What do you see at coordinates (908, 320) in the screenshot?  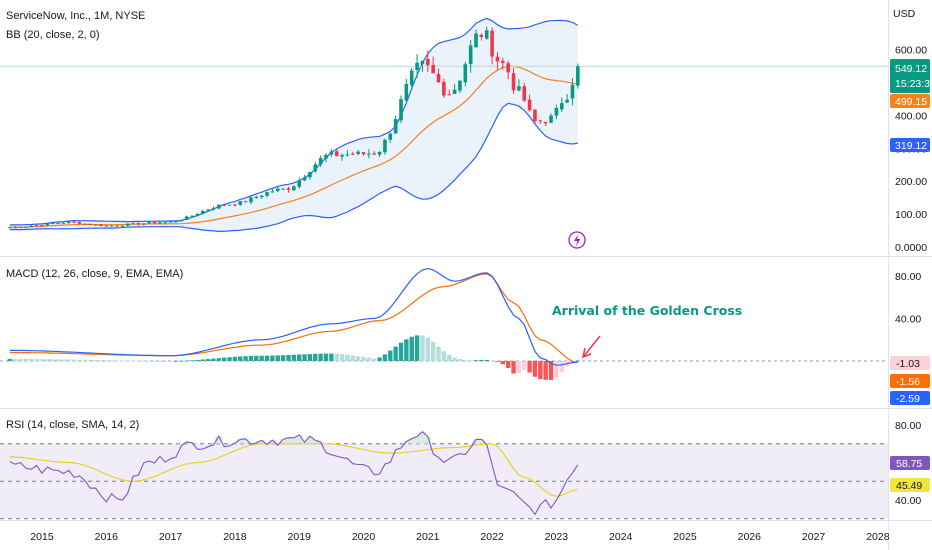 I see `macd-axis-tick: 40.00` at bounding box center [908, 320].